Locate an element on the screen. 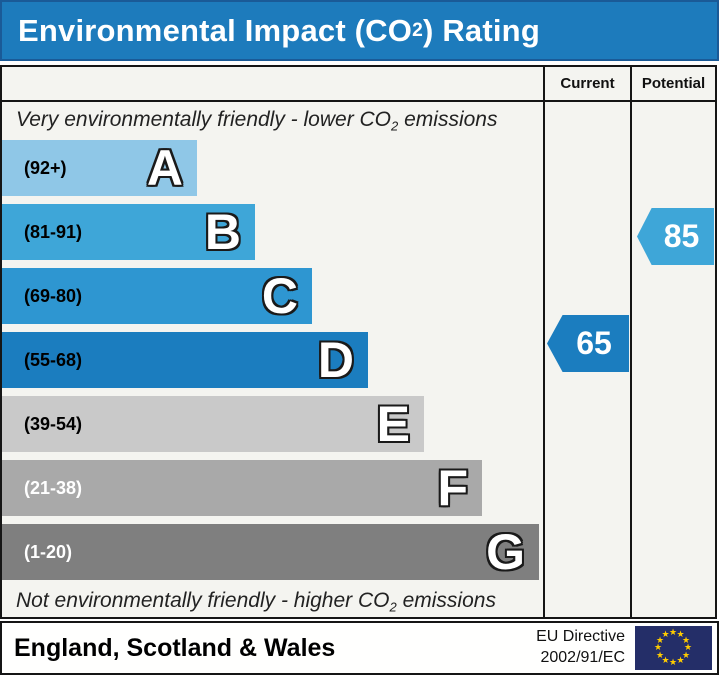 This screenshot has height=675, width=719. page-title-text-end: ) Rating is located at coordinates (481, 30).